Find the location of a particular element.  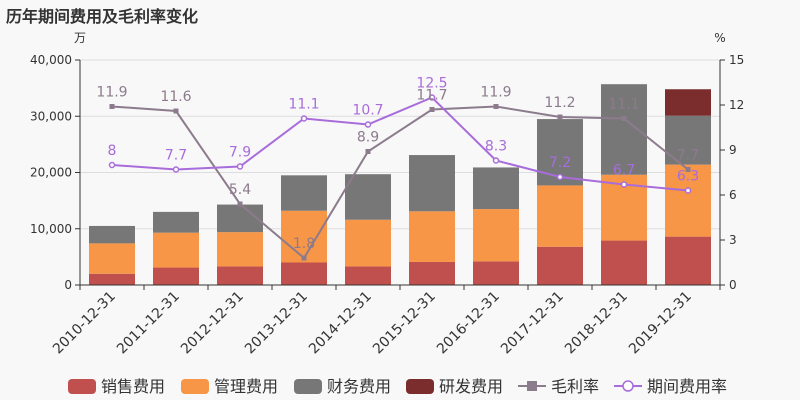

data-label: 10.7 is located at coordinates (367, 111).